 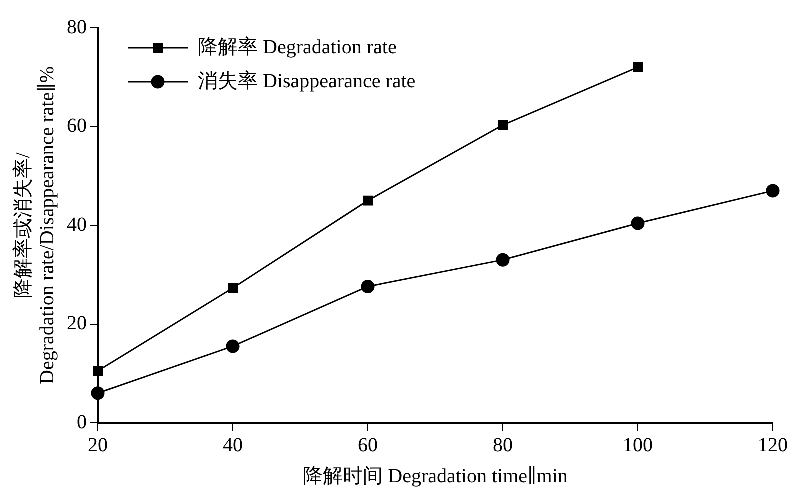 What do you see at coordinates (435, 476) in the screenshot?
I see `x-axis-title: 降解时间 Degradation time∥min` at bounding box center [435, 476].